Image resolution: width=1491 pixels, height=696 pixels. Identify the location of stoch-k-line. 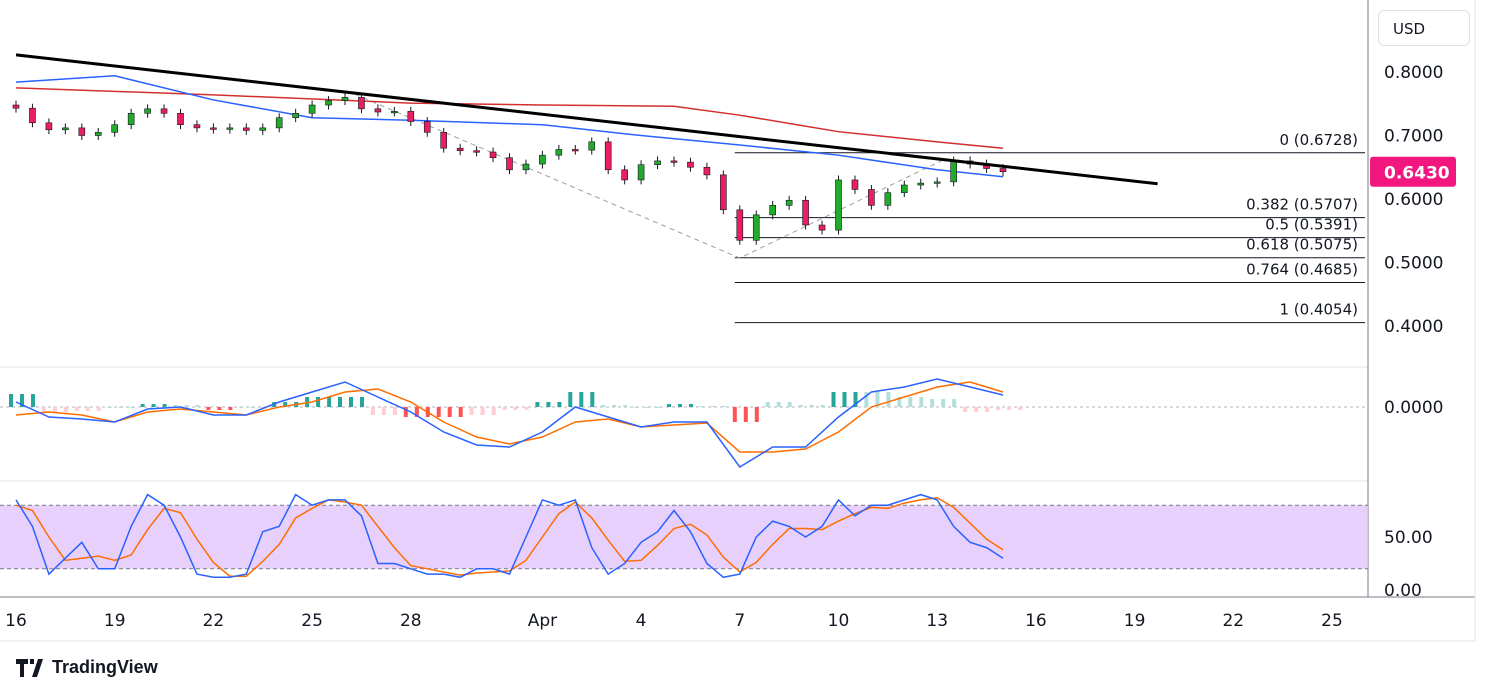
(509, 536).